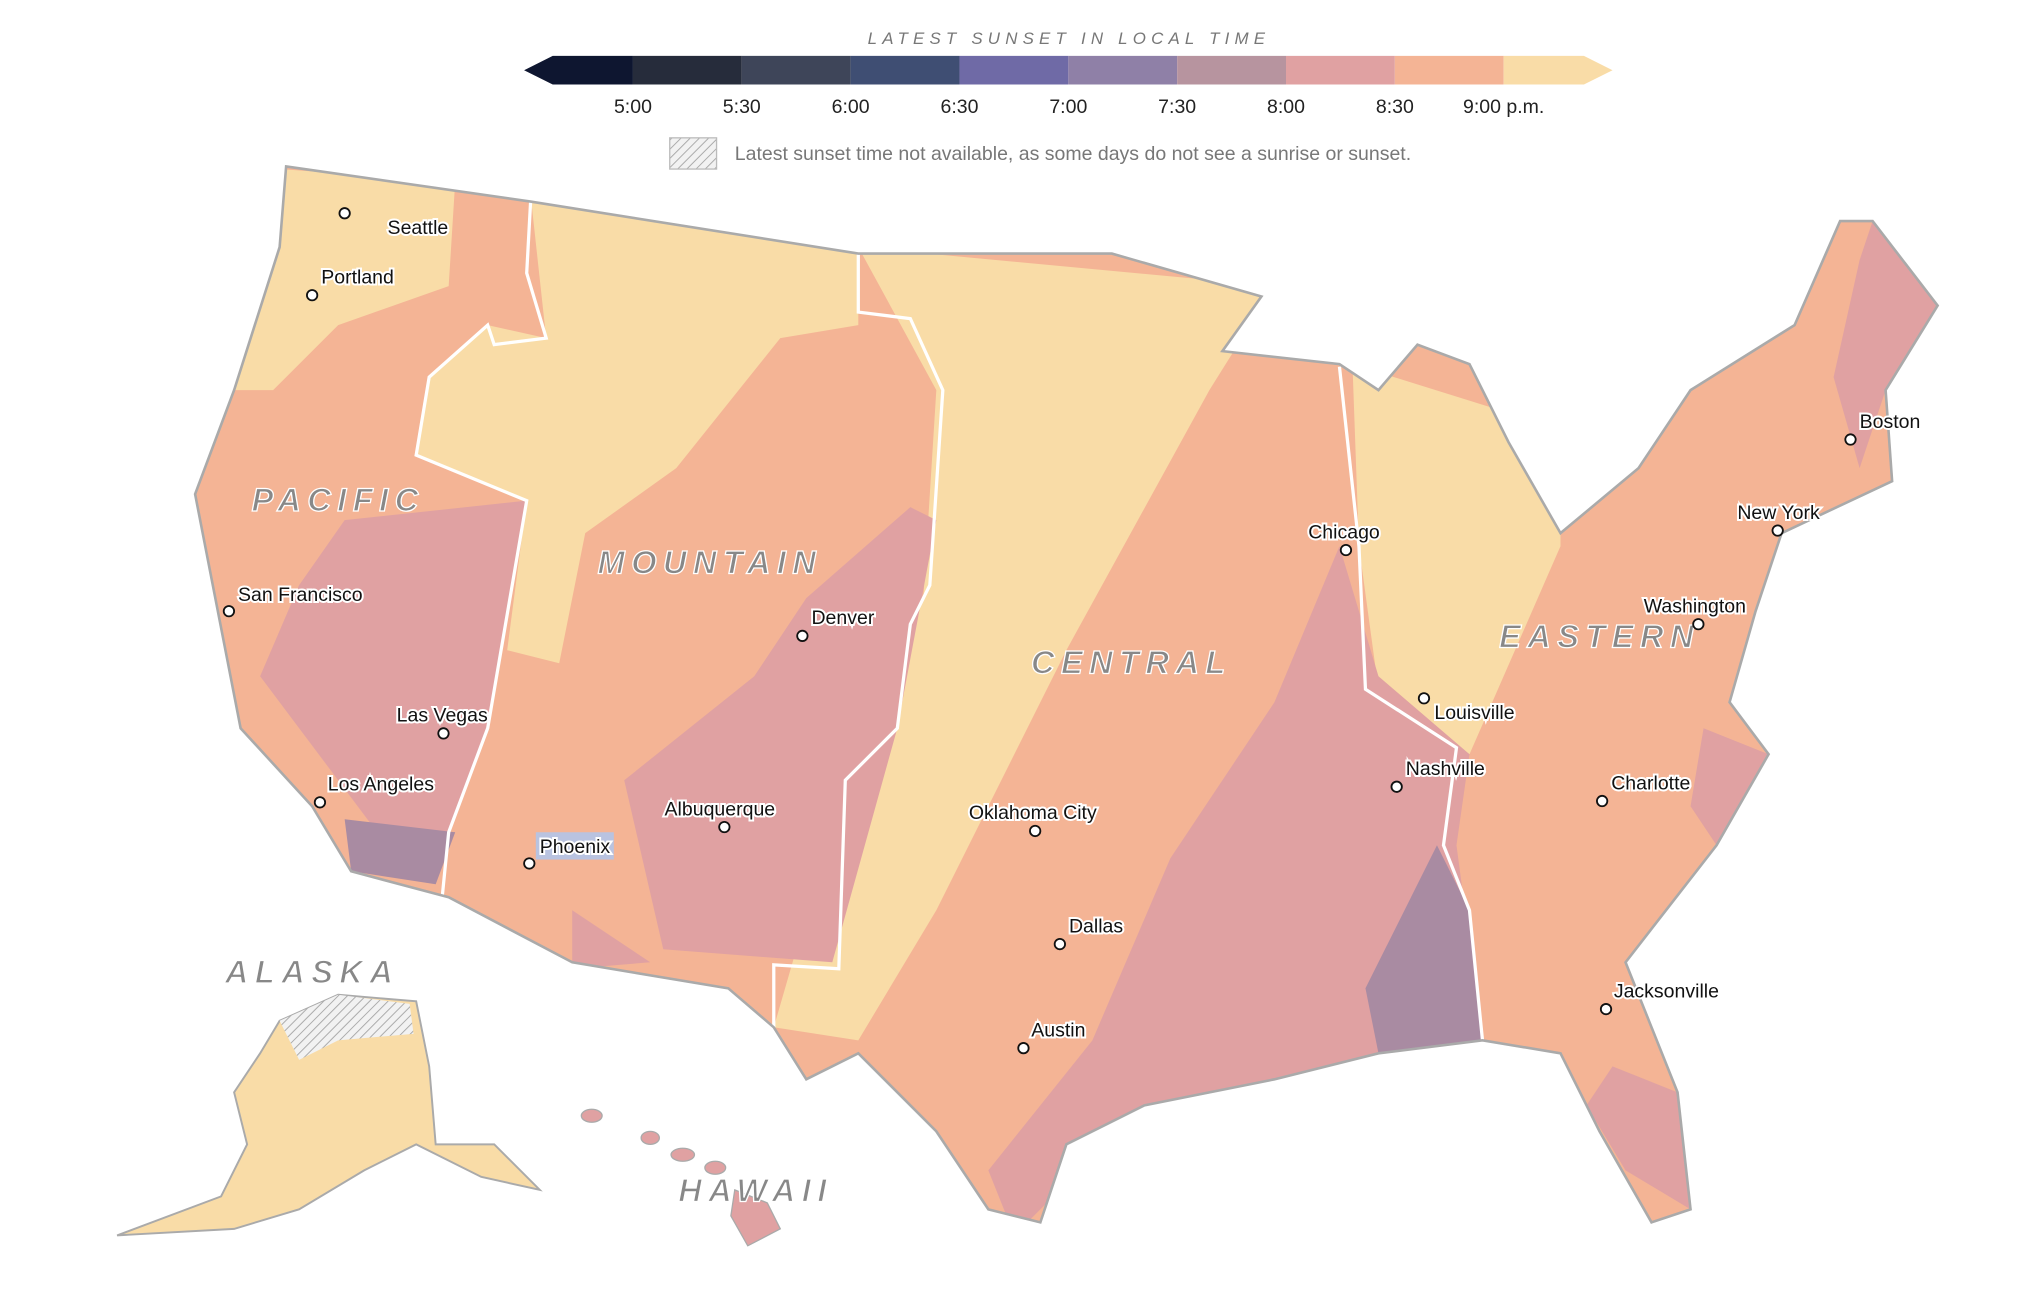  What do you see at coordinates (1474, 713) in the screenshot?
I see `city-label: Louisville` at bounding box center [1474, 713].